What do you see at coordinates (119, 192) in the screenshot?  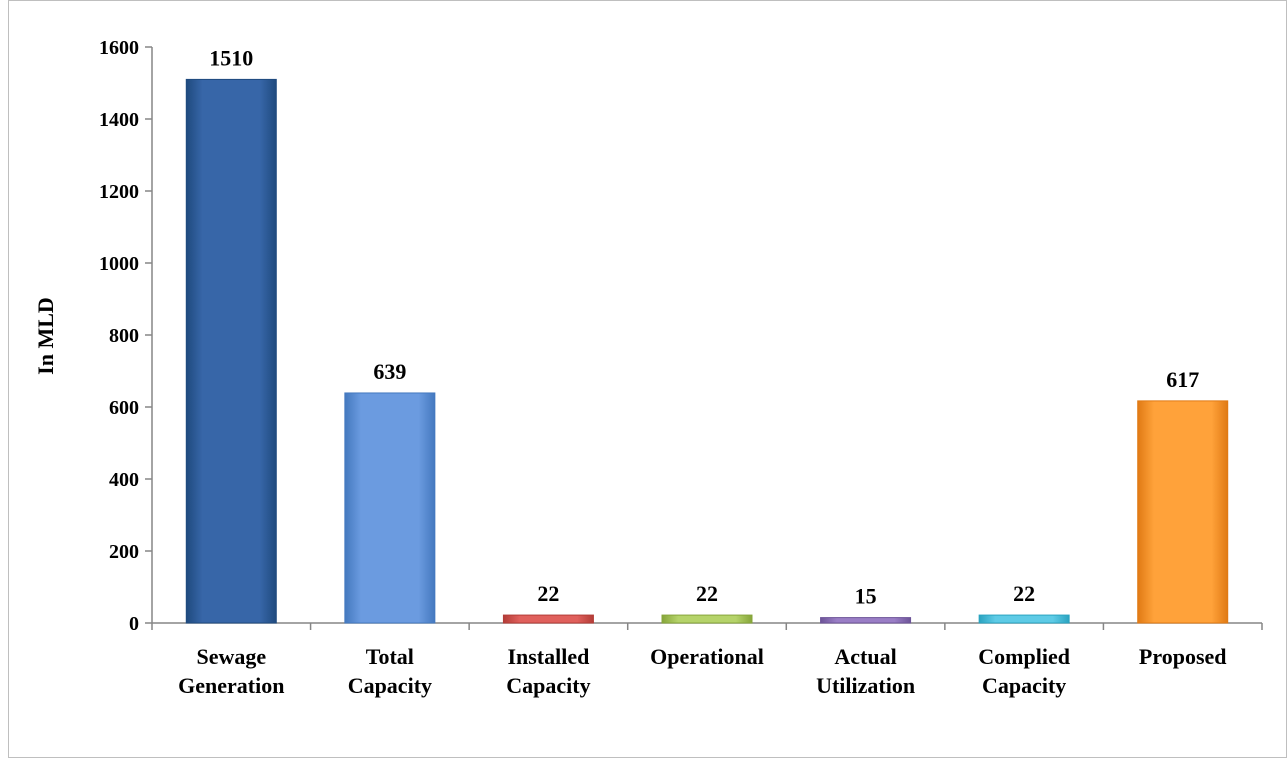 I see `y-tick-label: 1200` at bounding box center [119, 192].